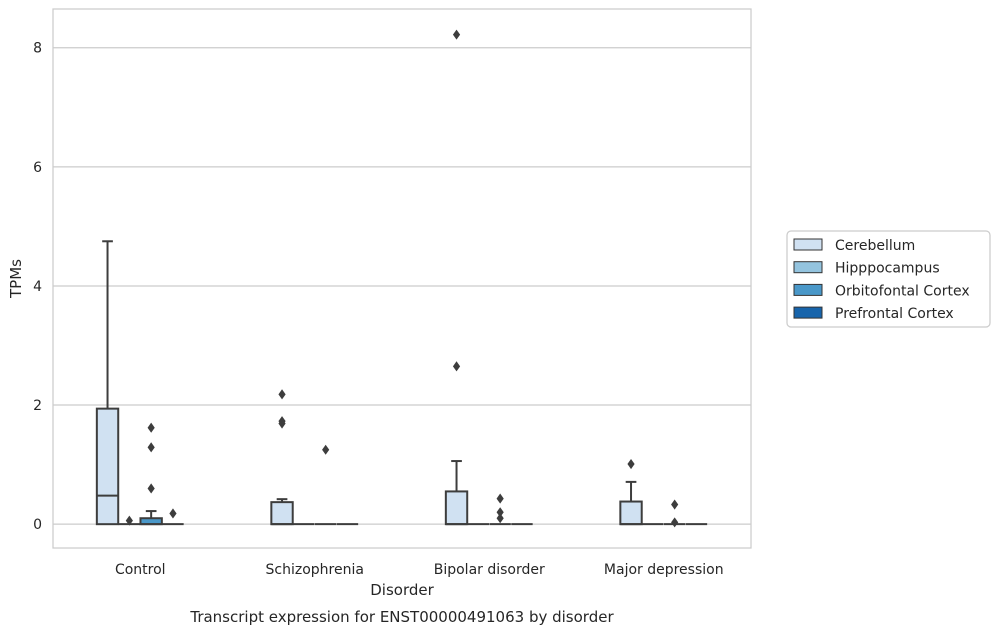 This screenshot has width=999, height=634. Describe the element at coordinates (887, 269) in the screenshot. I see `legend-label: Hipppocampus` at that location.